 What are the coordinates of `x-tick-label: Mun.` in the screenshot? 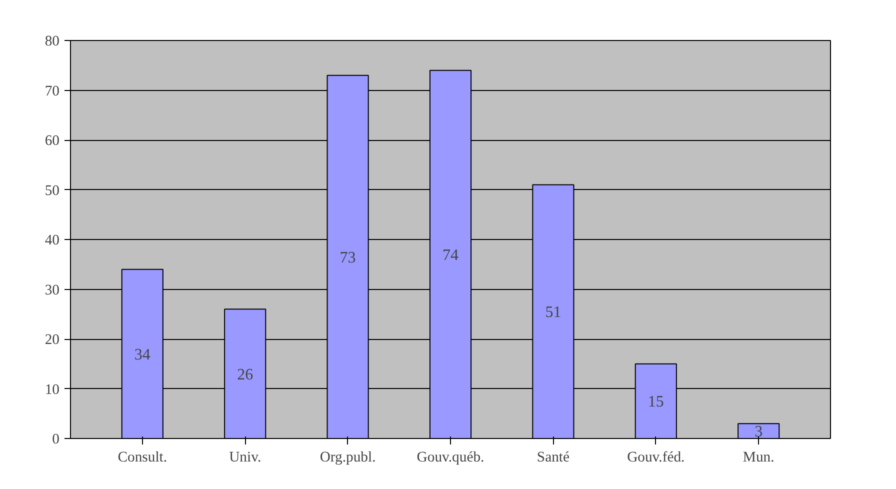 It's located at (758, 458).